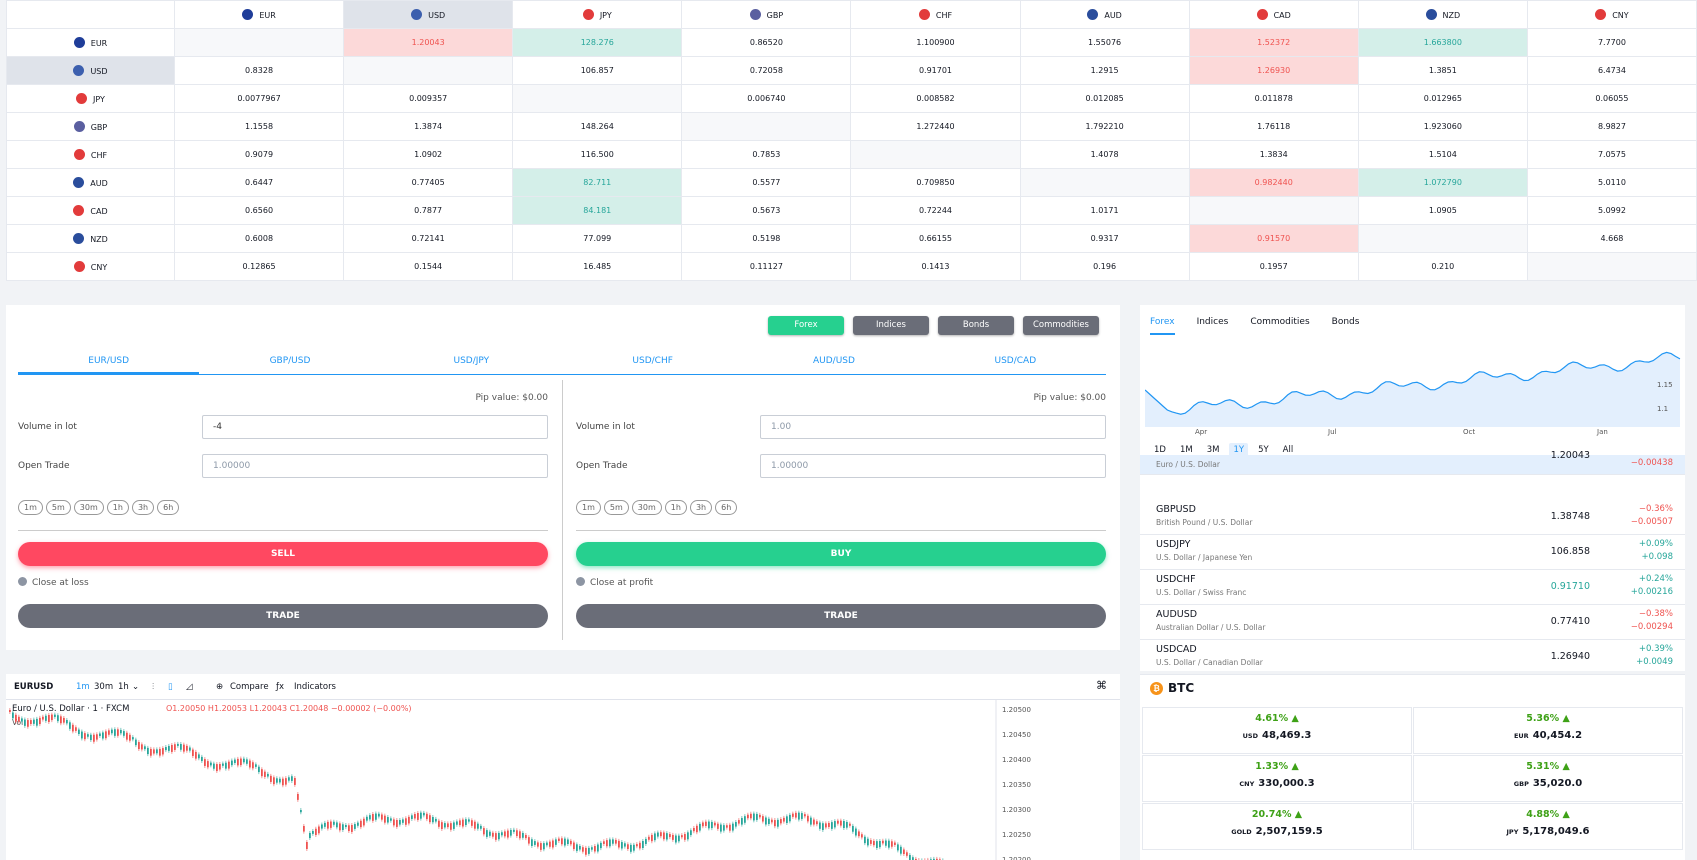 This screenshot has height=860, width=1697. I want to click on indicators-button: Indicators, so click(315, 687).